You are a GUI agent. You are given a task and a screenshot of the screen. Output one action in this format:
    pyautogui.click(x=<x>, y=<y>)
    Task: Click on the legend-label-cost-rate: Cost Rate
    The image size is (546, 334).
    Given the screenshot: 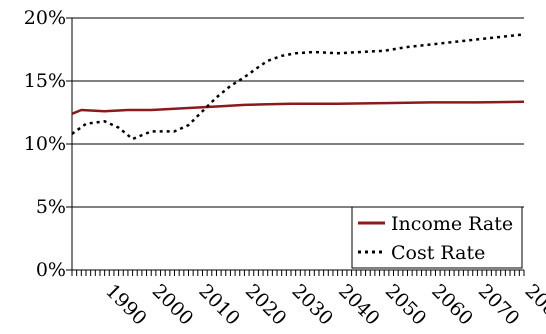 What is the action you would take?
    pyautogui.click(x=438, y=253)
    